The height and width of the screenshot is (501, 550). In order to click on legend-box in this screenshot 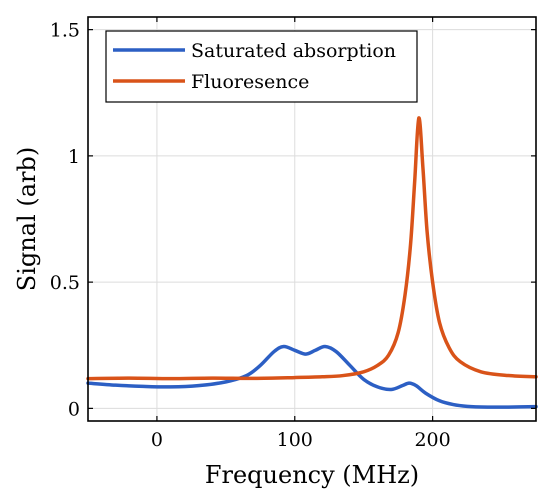, I will do `click(261, 66)`.